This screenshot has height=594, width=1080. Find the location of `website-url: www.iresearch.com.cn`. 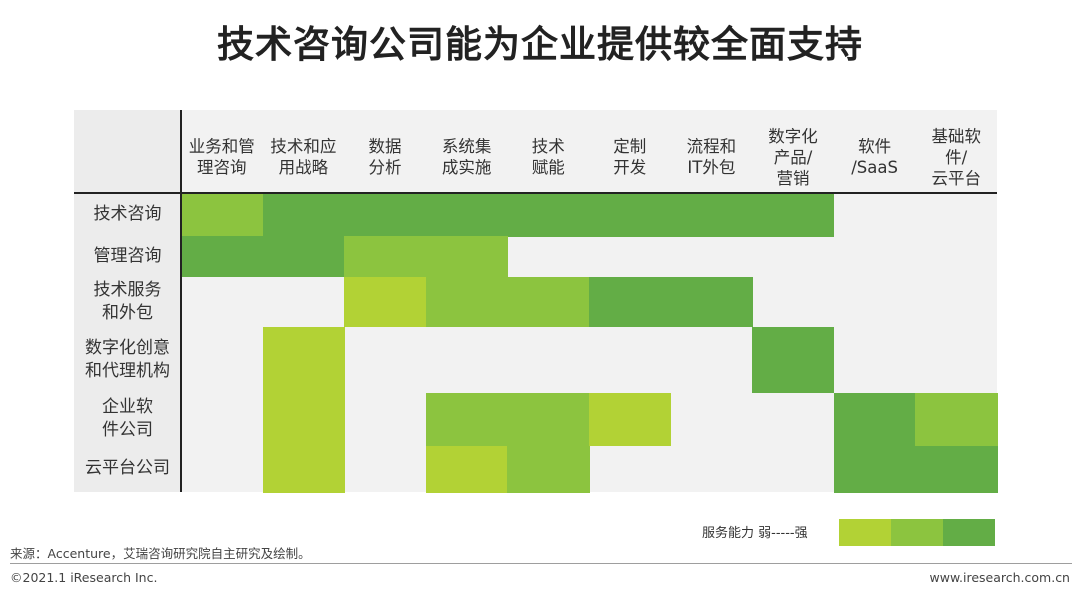

website-url: www.iresearch.com.cn is located at coordinates (1000, 577).